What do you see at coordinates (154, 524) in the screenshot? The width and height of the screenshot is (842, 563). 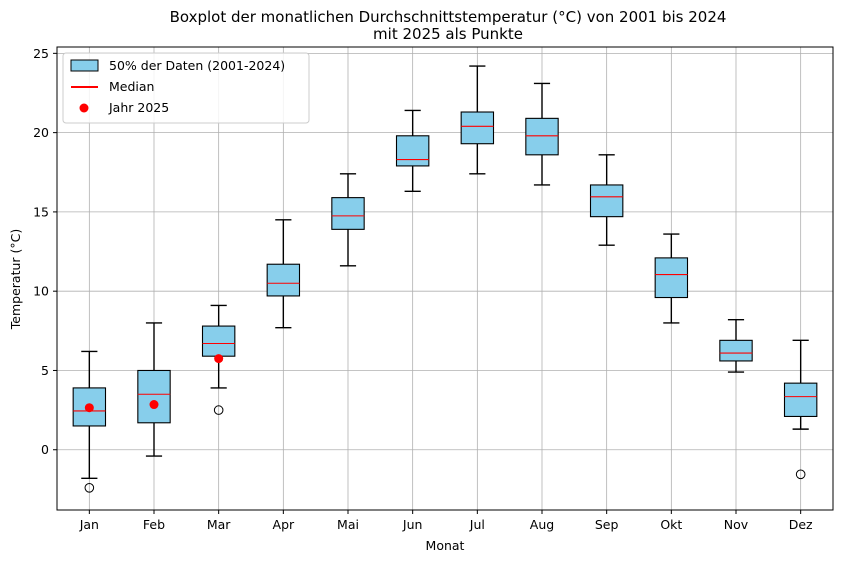 I see `x-tick-label: Feb` at bounding box center [154, 524].